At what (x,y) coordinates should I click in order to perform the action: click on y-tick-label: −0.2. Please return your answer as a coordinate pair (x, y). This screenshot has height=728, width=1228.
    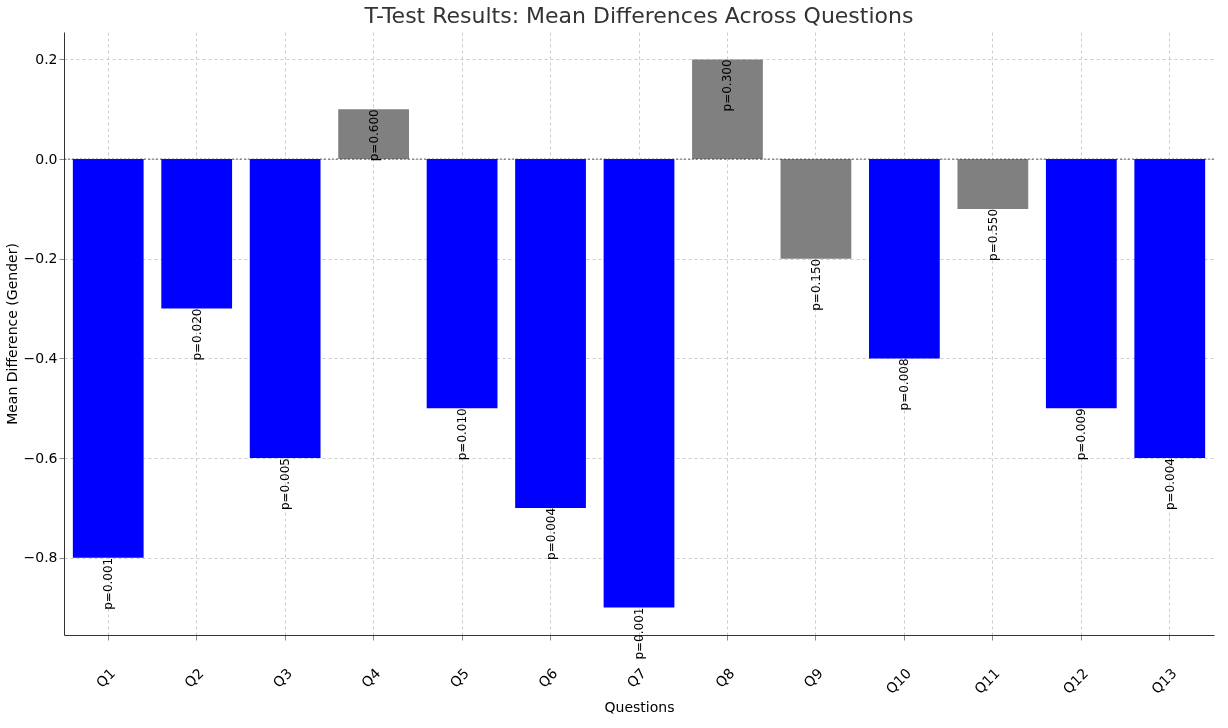
    Looking at the image, I should click on (40, 258).